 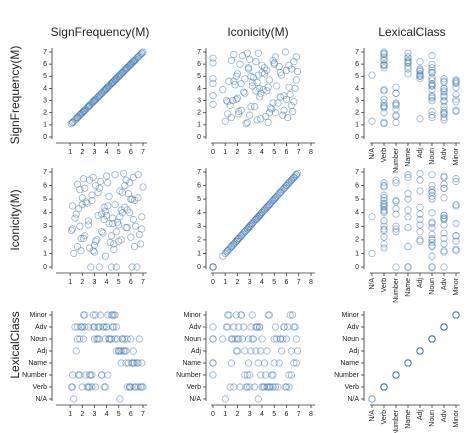 What do you see at coordinates (384, 417) in the screenshot?
I see `x-tick-label: Verb` at bounding box center [384, 417].